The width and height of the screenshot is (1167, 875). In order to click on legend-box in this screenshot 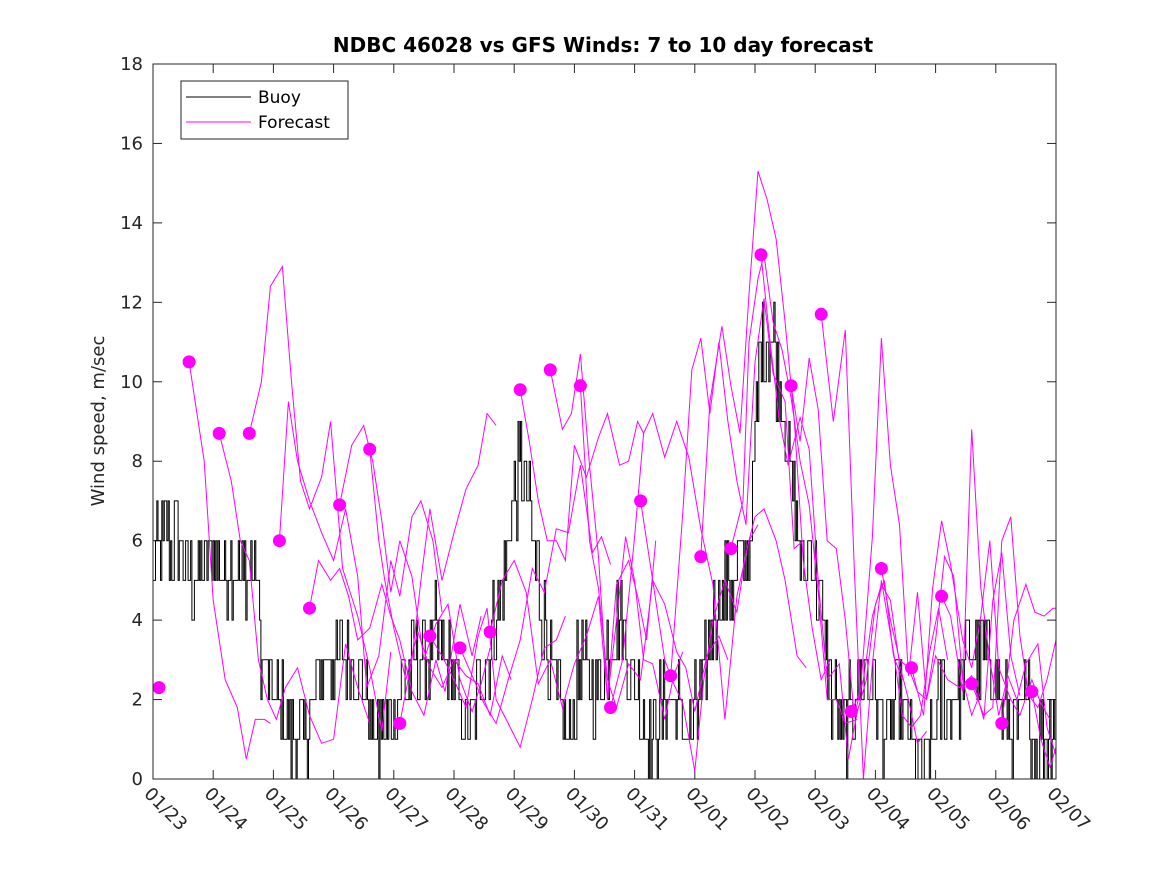, I will do `click(264, 110)`.